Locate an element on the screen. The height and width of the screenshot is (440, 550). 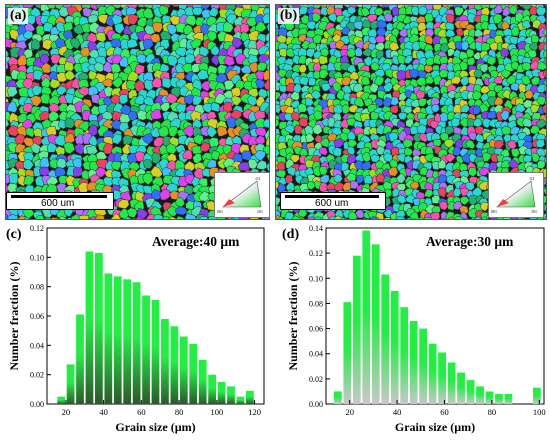
x-tick-label: 120 is located at coordinates (254, 412).